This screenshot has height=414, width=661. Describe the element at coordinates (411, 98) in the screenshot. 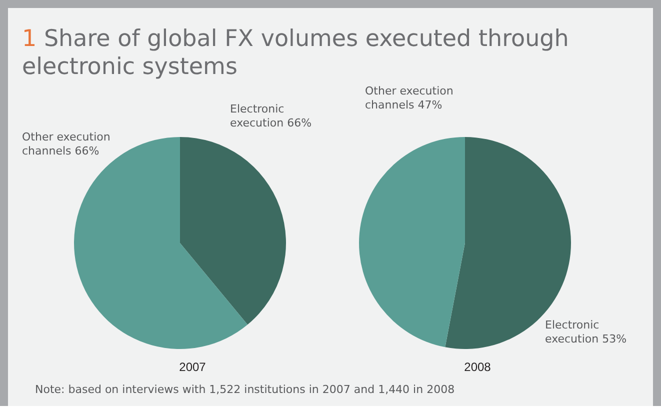

I see `slice-label: Other execution channels 47%` at that location.